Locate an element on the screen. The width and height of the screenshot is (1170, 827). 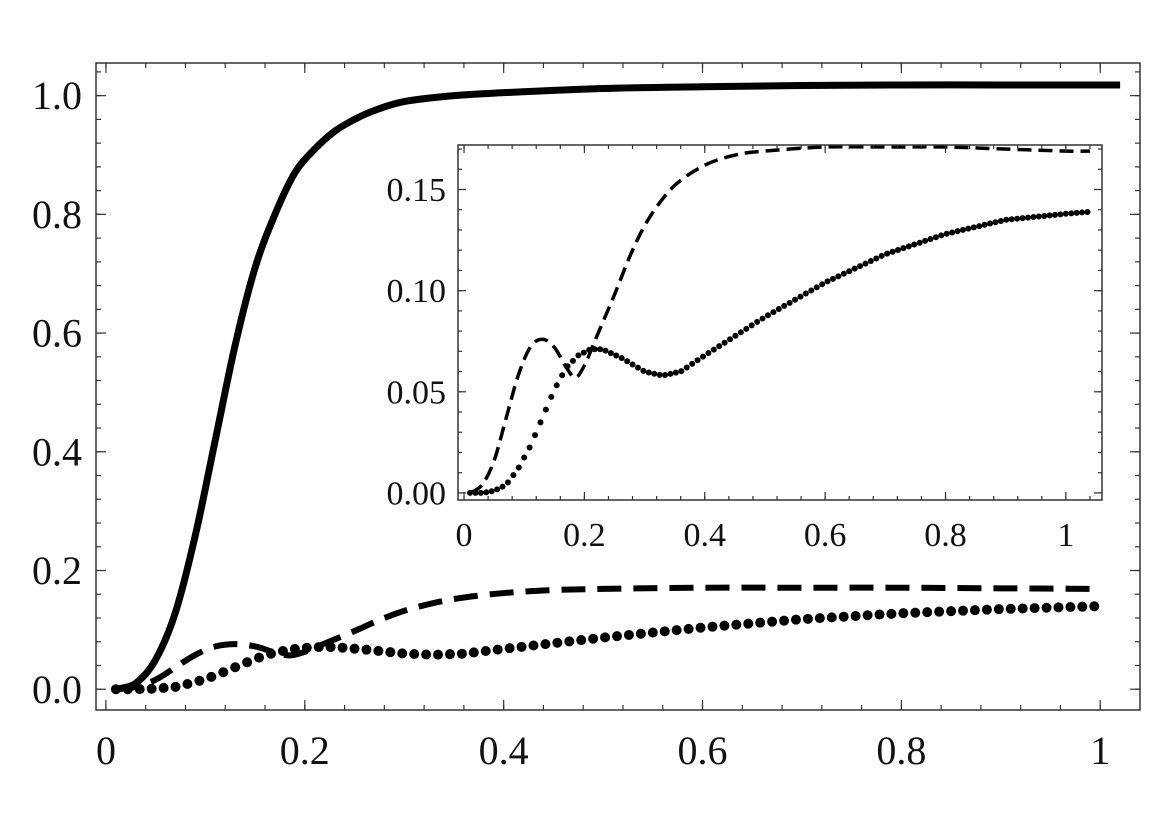
main-y-tick-label: 0.0 is located at coordinates (57, 689).